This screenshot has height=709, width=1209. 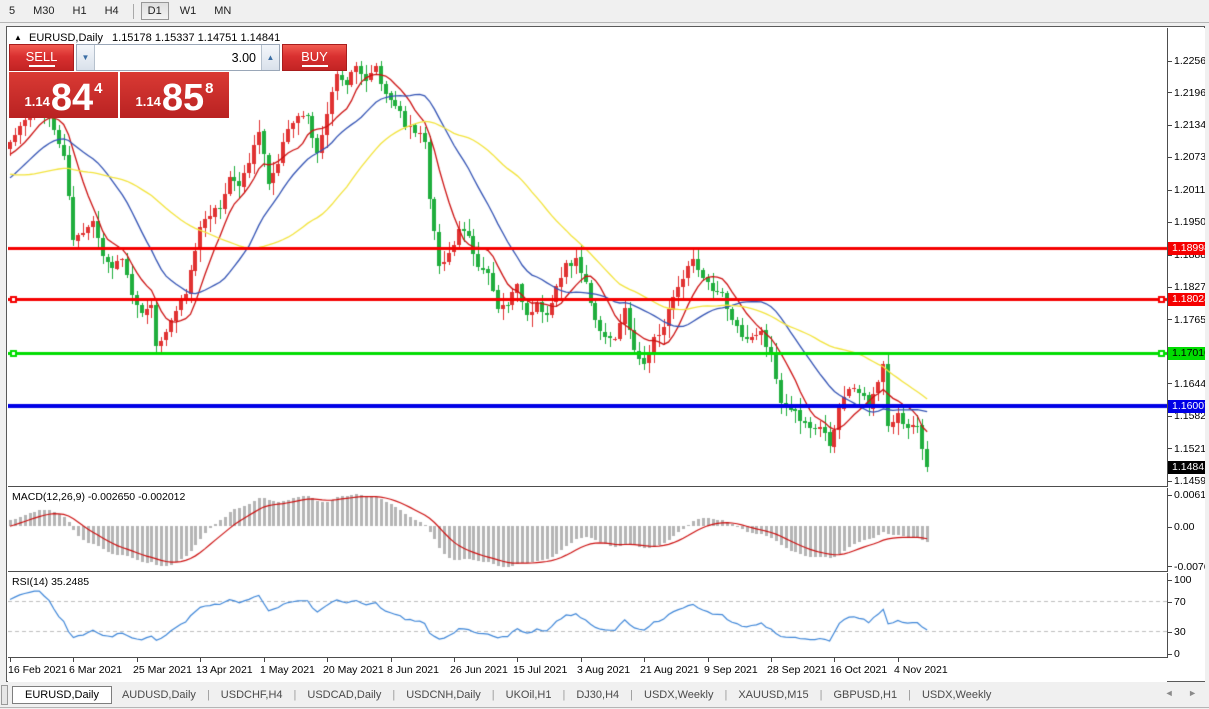 I want to click on rsi-axis-label: 30, so click(x=1177, y=632).